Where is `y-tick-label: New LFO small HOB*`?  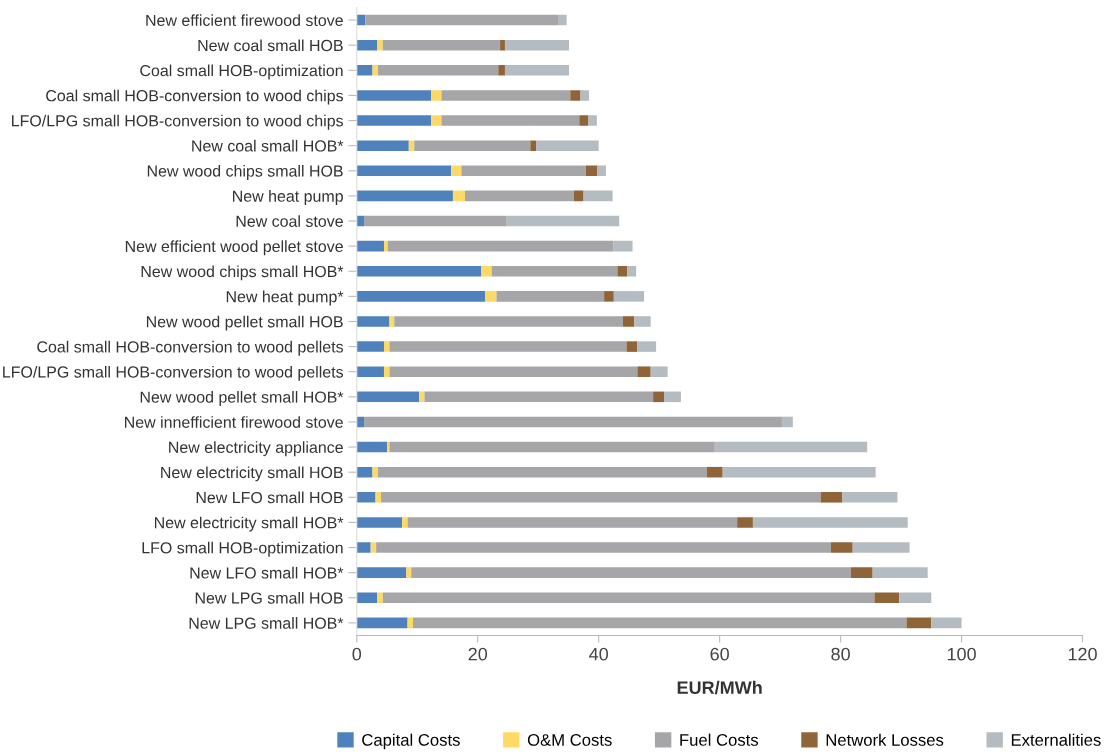 y-tick-label: New LFO small HOB* is located at coordinates (267, 572).